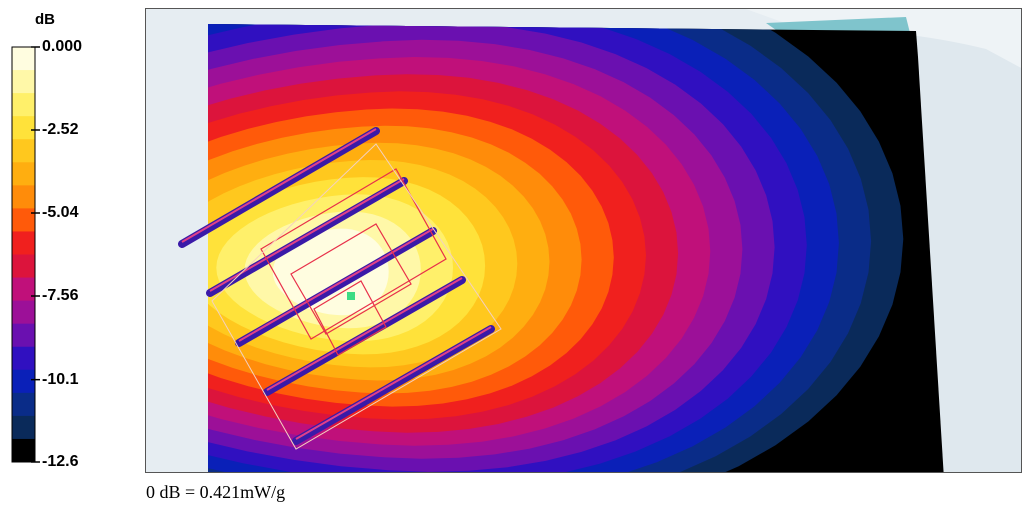 This screenshot has height=508, width=1025. What do you see at coordinates (60, 379) in the screenshot?
I see `colorbar-tick-label: -10.1` at bounding box center [60, 379].